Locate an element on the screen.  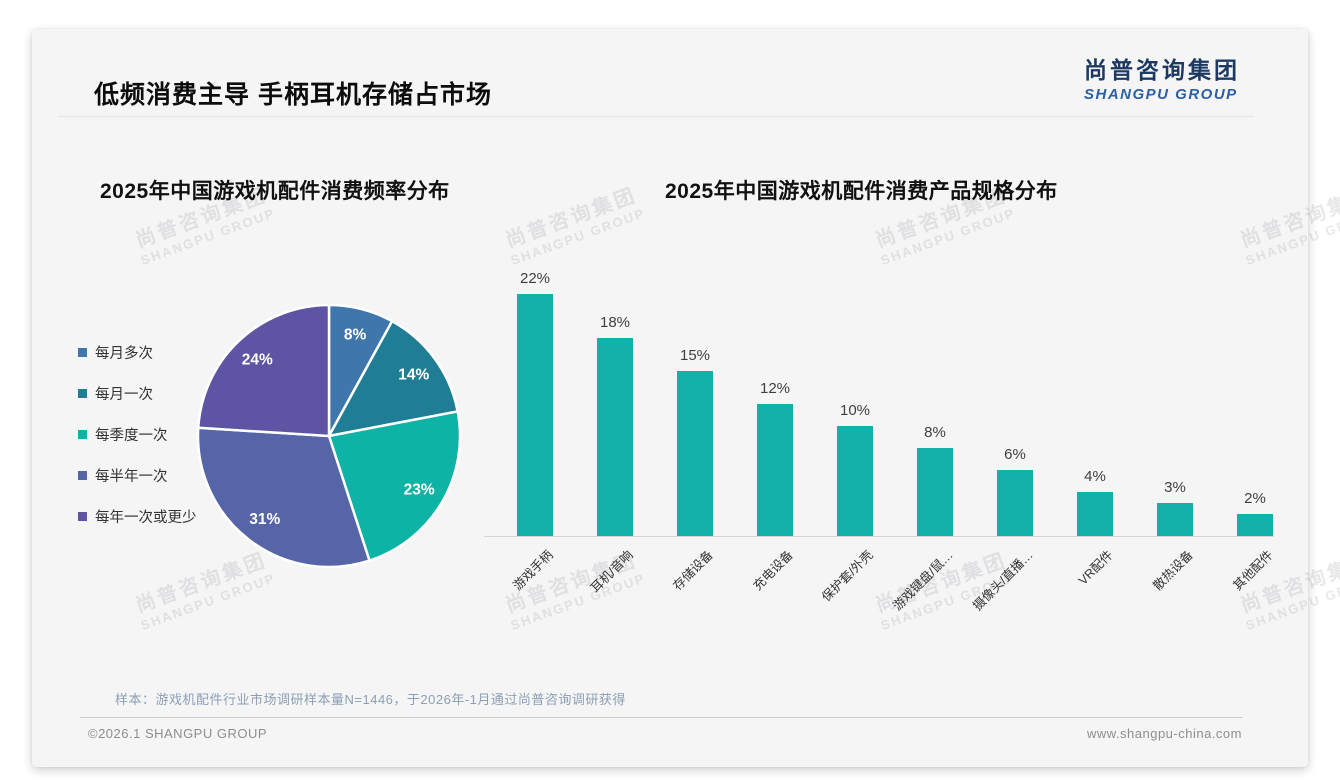
bar-value-label: 18% is located at coordinates (615, 322).